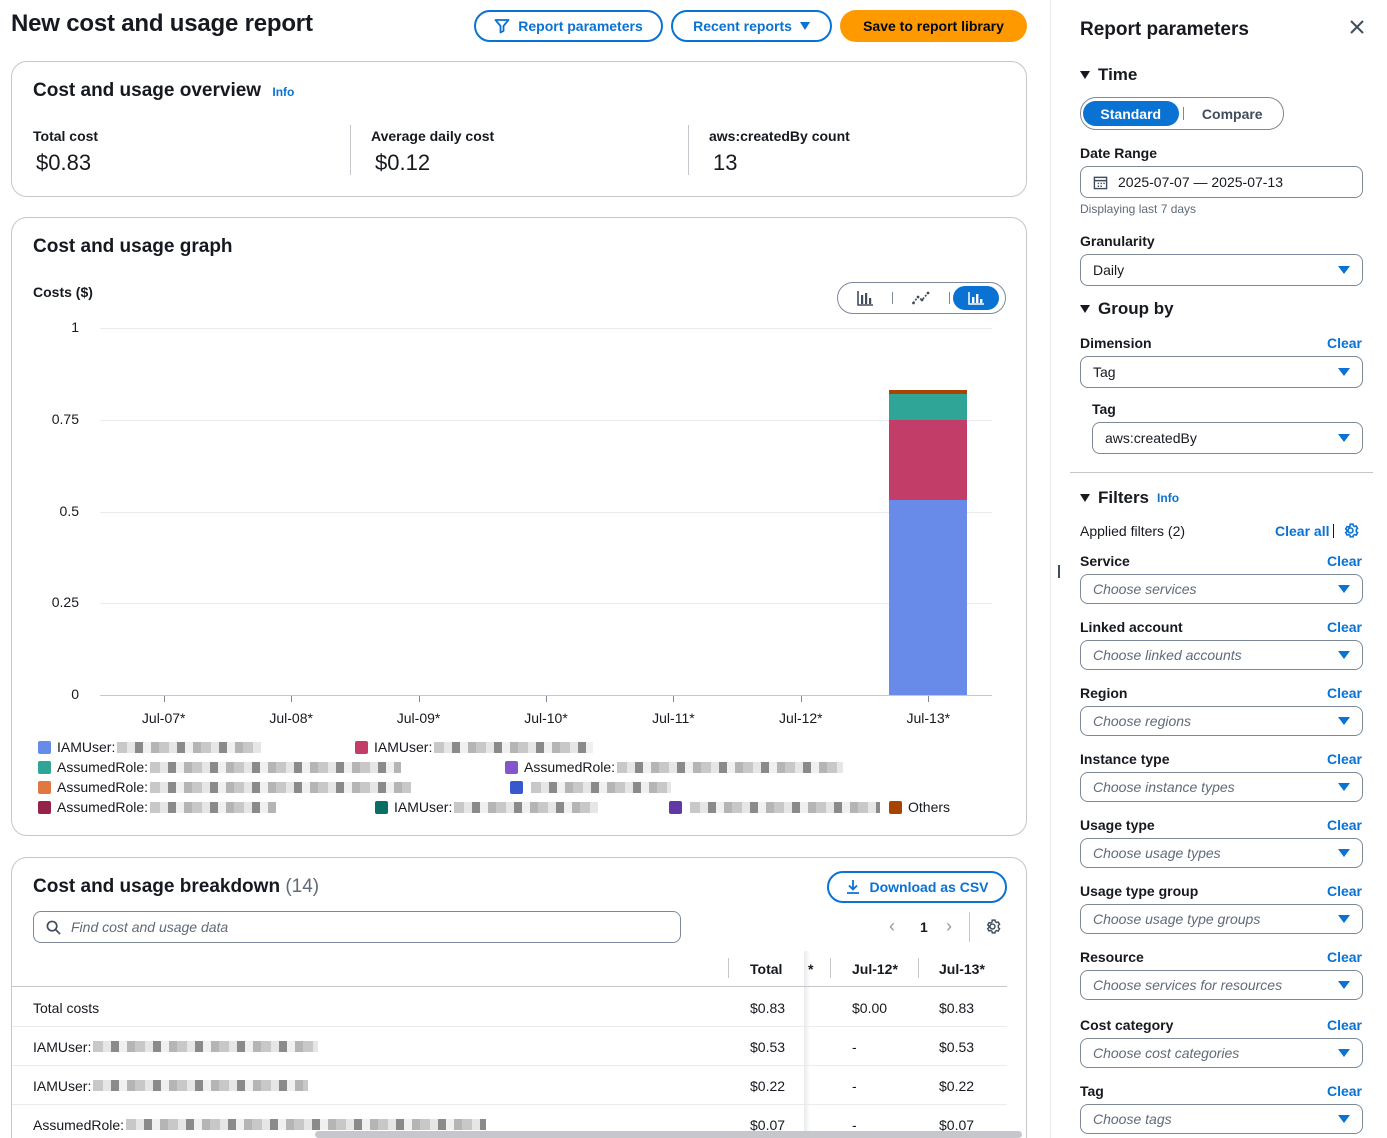  I want to click on stacked-bar-chart-button, so click(976, 298).